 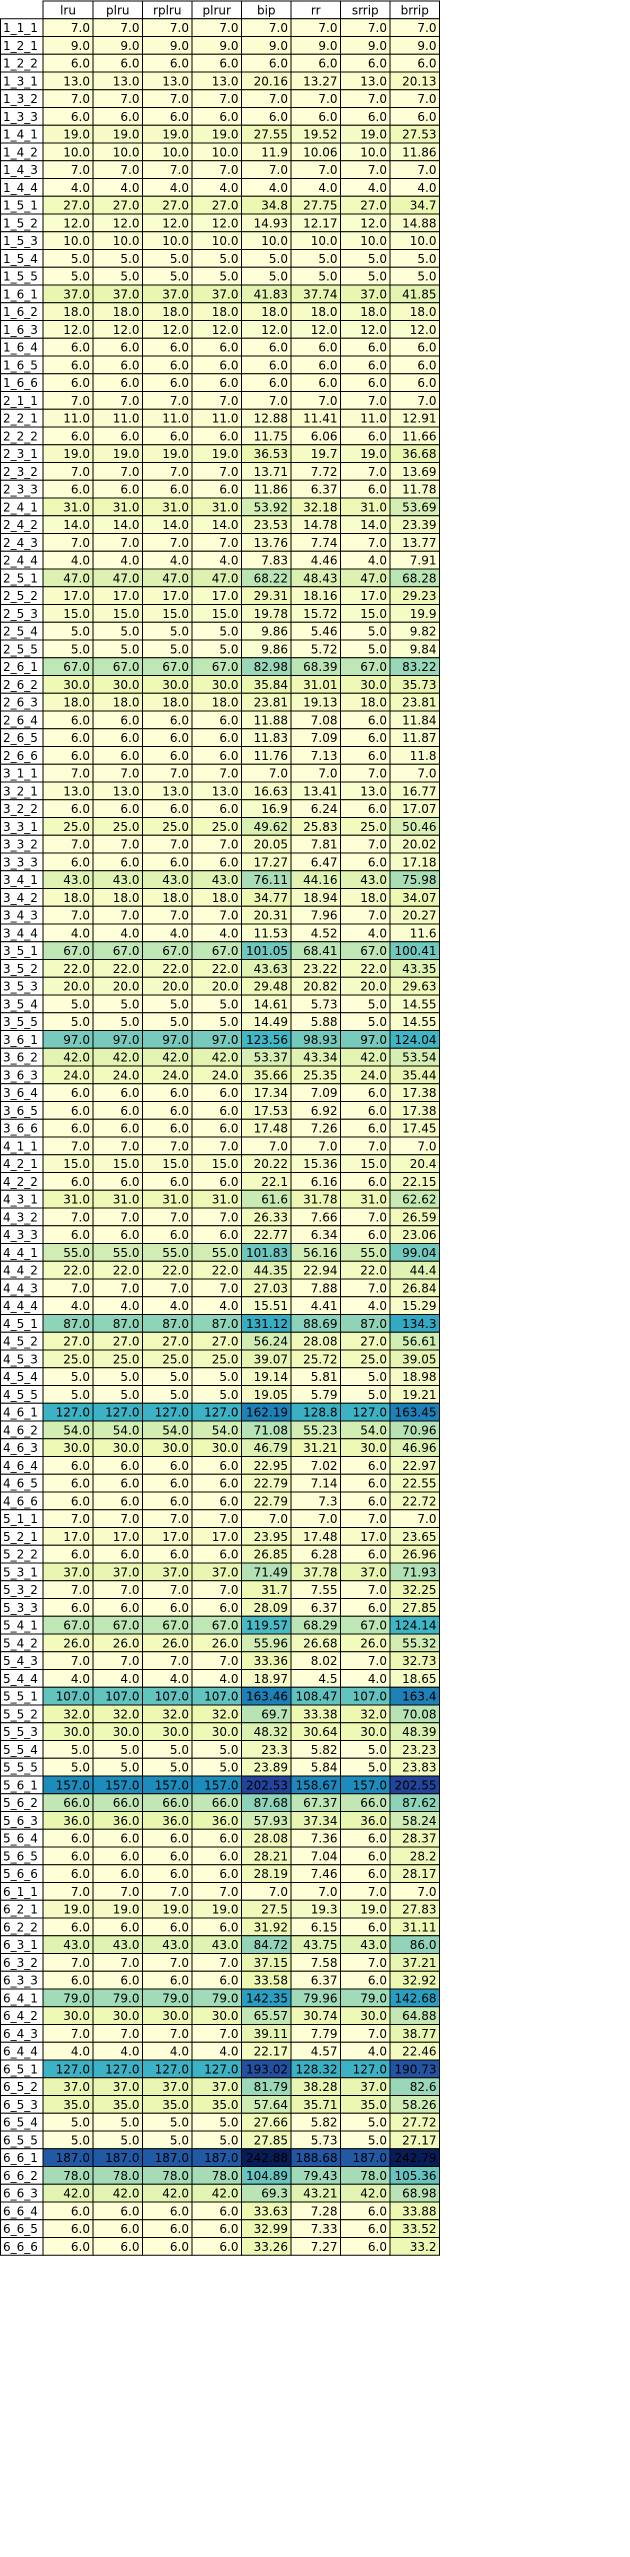 What do you see at coordinates (271, 614) in the screenshot?
I see `cell-value: 19.78` at bounding box center [271, 614].